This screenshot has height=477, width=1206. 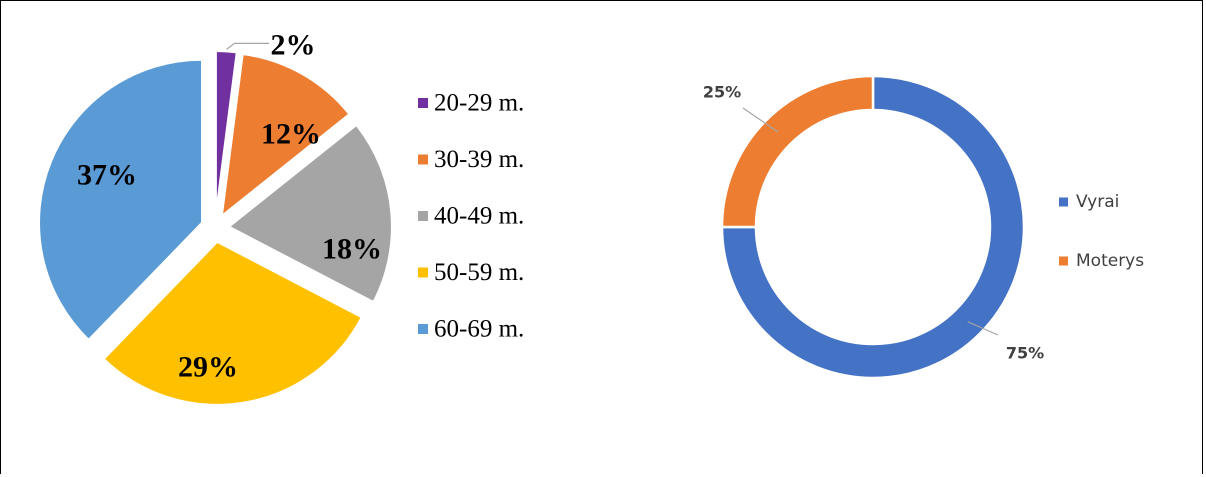 I want to click on legend-swatch-50-59-m, so click(x=423, y=272).